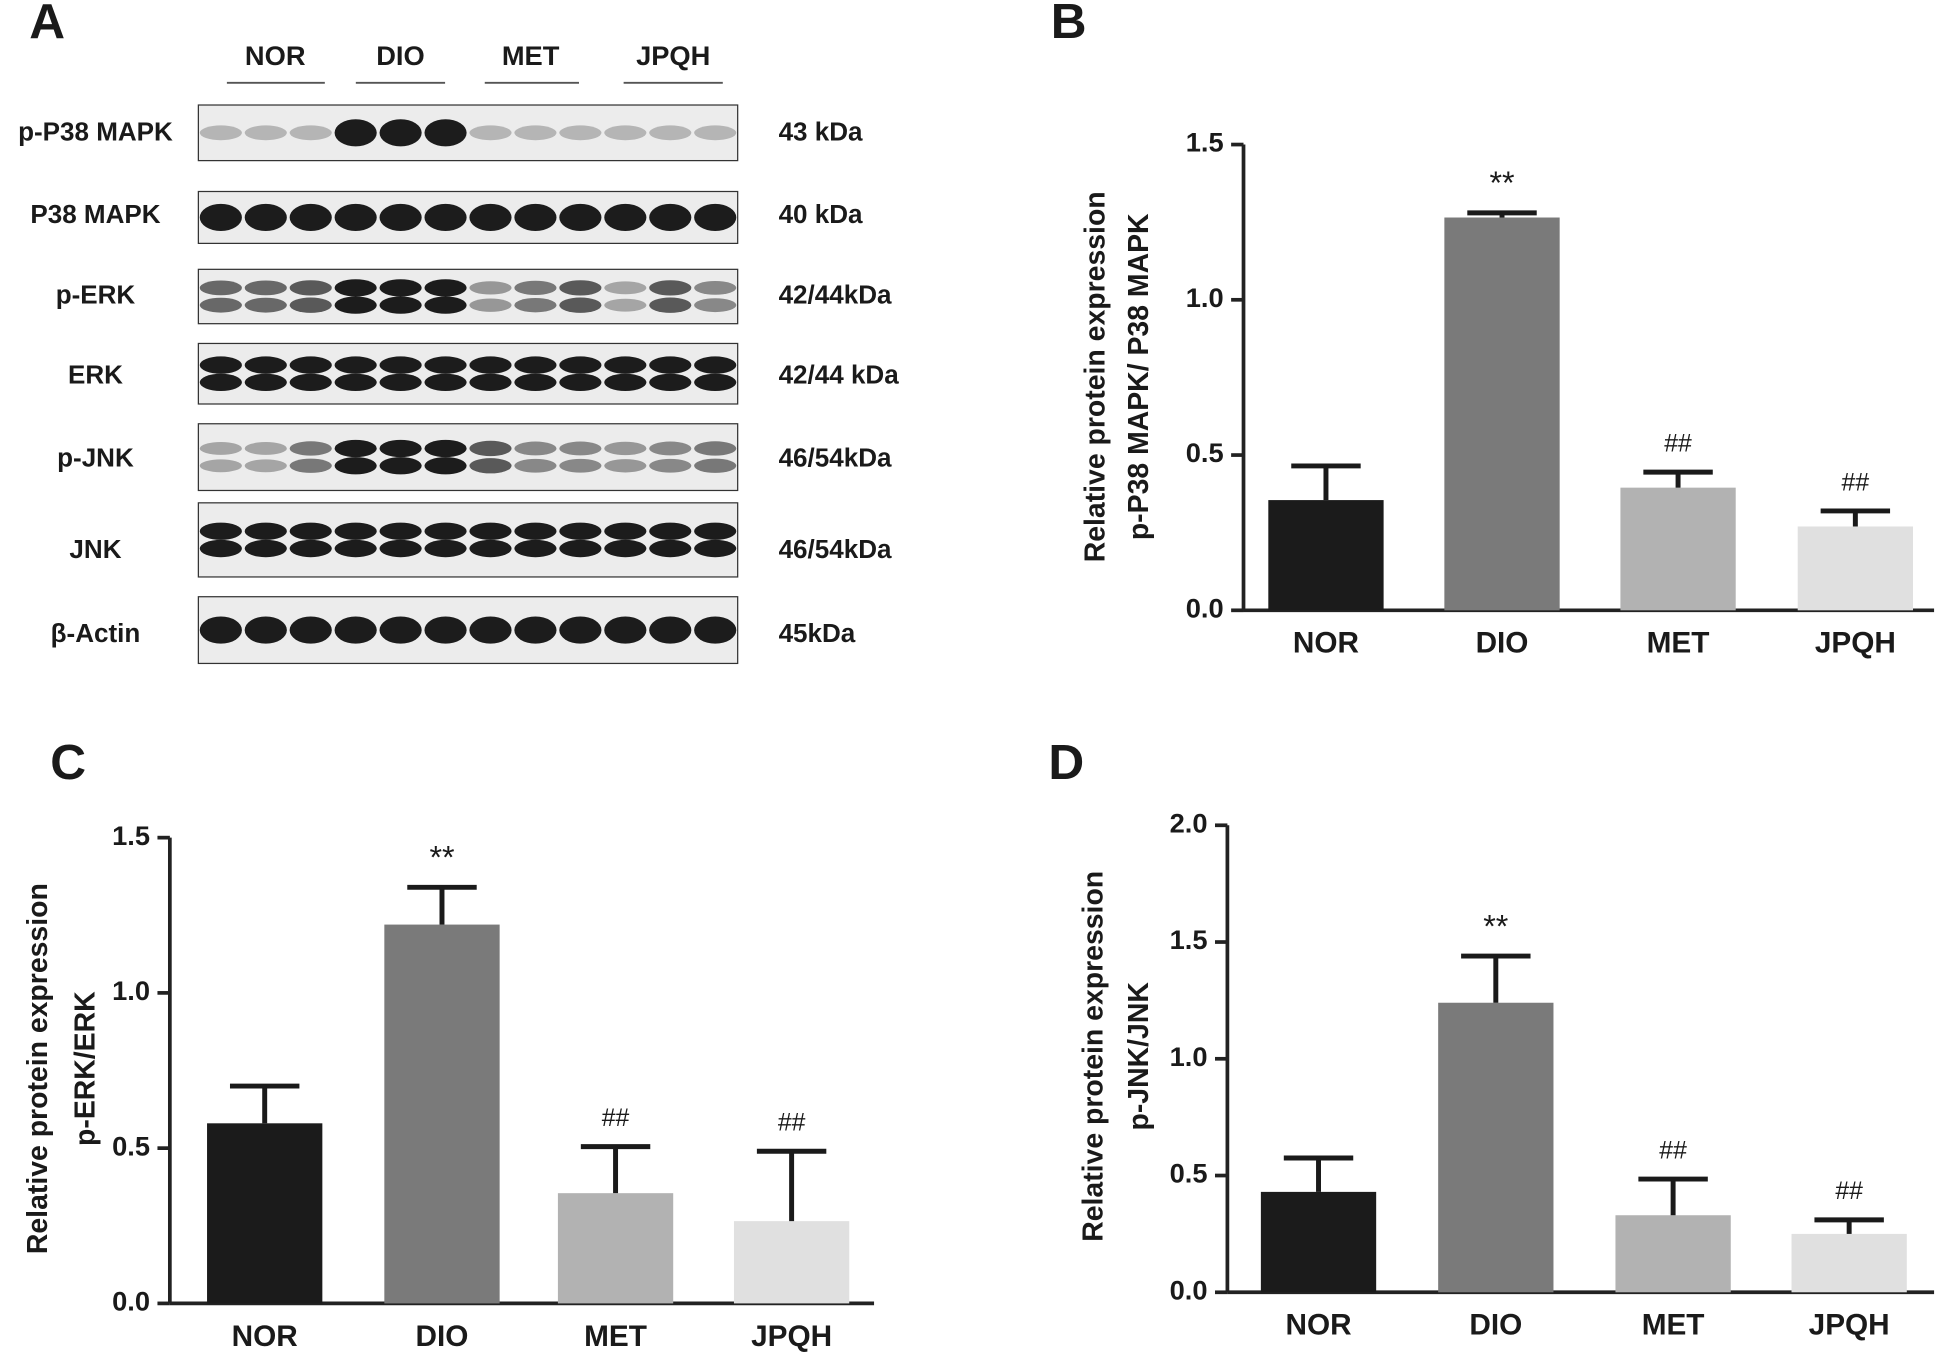  What do you see at coordinates (821, 214) in the screenshot?
I see `size-label: 40 kDa` at bounding box center [821, 214].